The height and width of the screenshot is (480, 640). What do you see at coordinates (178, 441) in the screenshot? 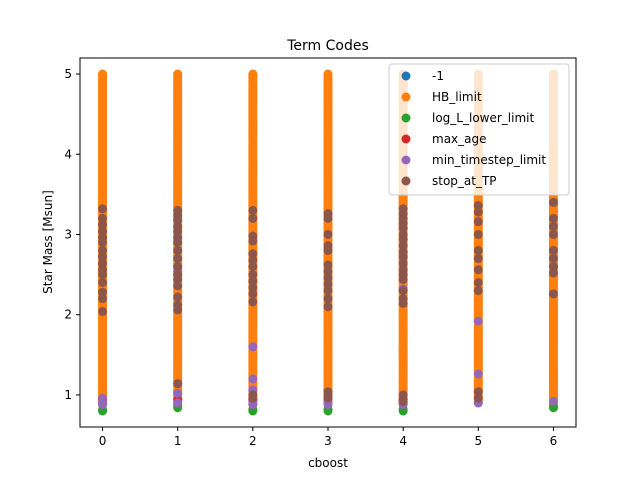
I see `x-tick-label: 1` at bounding box center [178, 441].